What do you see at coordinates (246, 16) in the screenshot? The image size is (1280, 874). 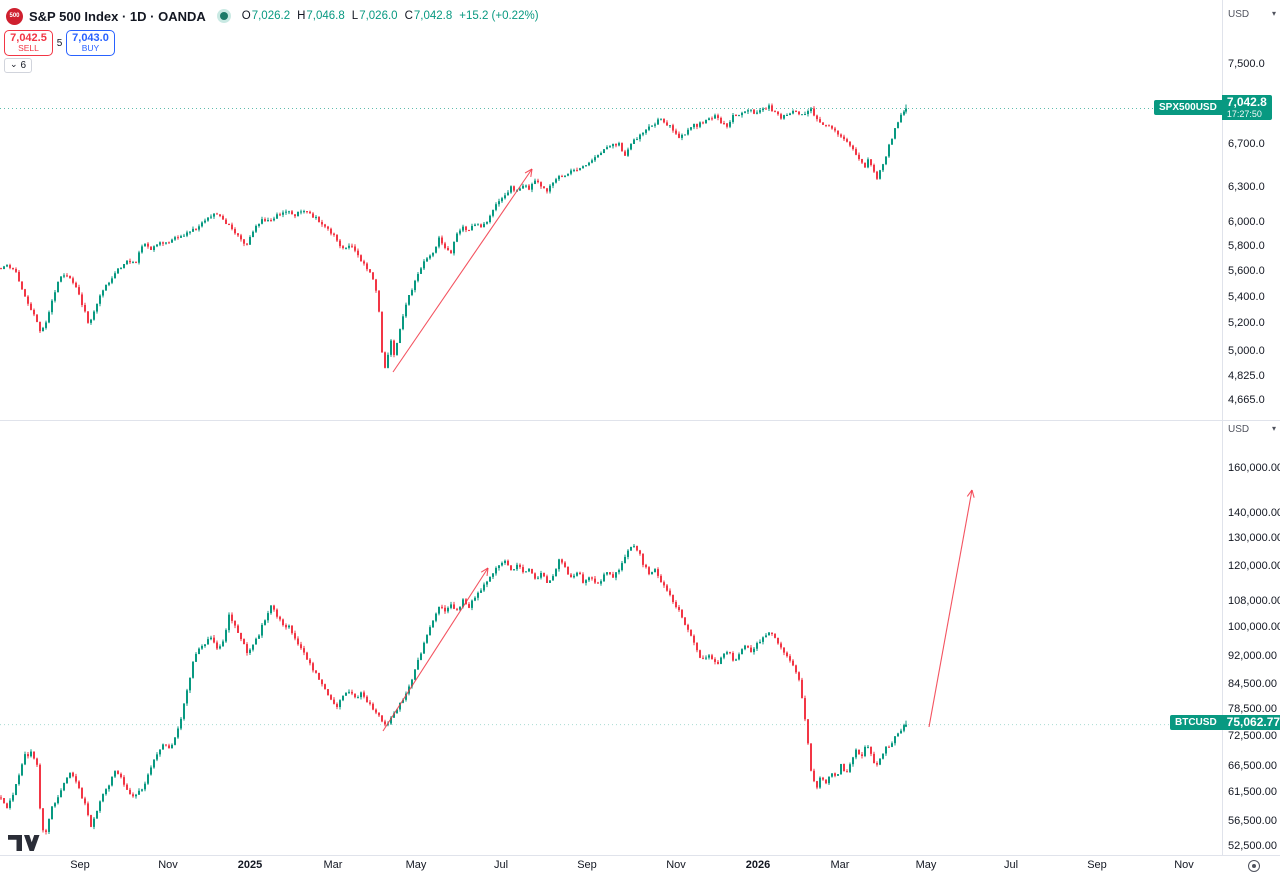 I see `open-label: O` at bounding box center [246, 16].